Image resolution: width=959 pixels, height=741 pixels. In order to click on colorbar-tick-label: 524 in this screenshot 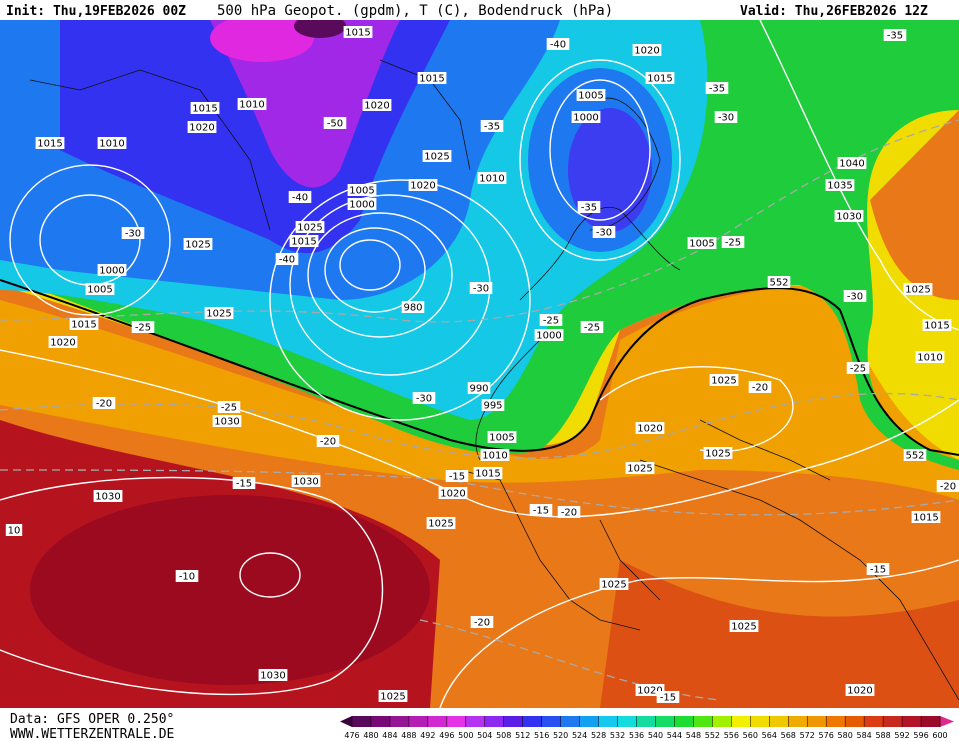, I will do `click(579, 735)`.